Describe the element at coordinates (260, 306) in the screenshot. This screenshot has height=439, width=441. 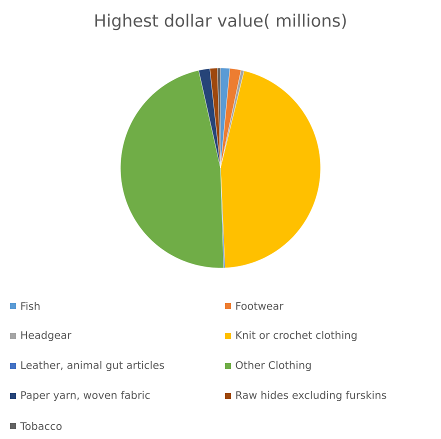
I see `legend-label: Footwear` at that location.